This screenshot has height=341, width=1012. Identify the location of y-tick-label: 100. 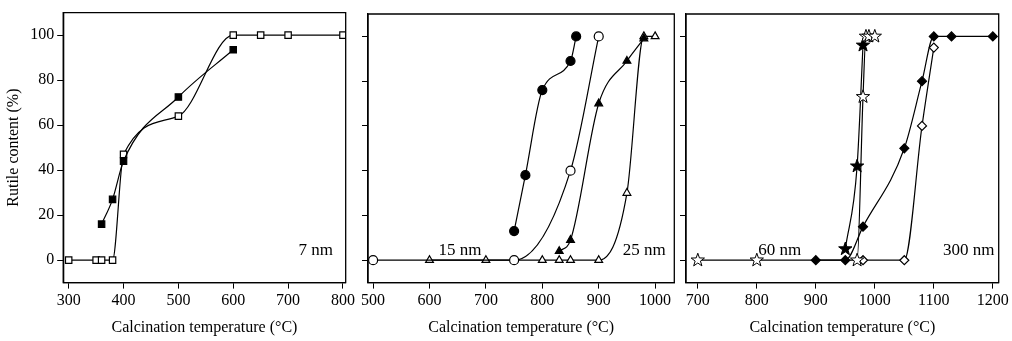
(42, 34).